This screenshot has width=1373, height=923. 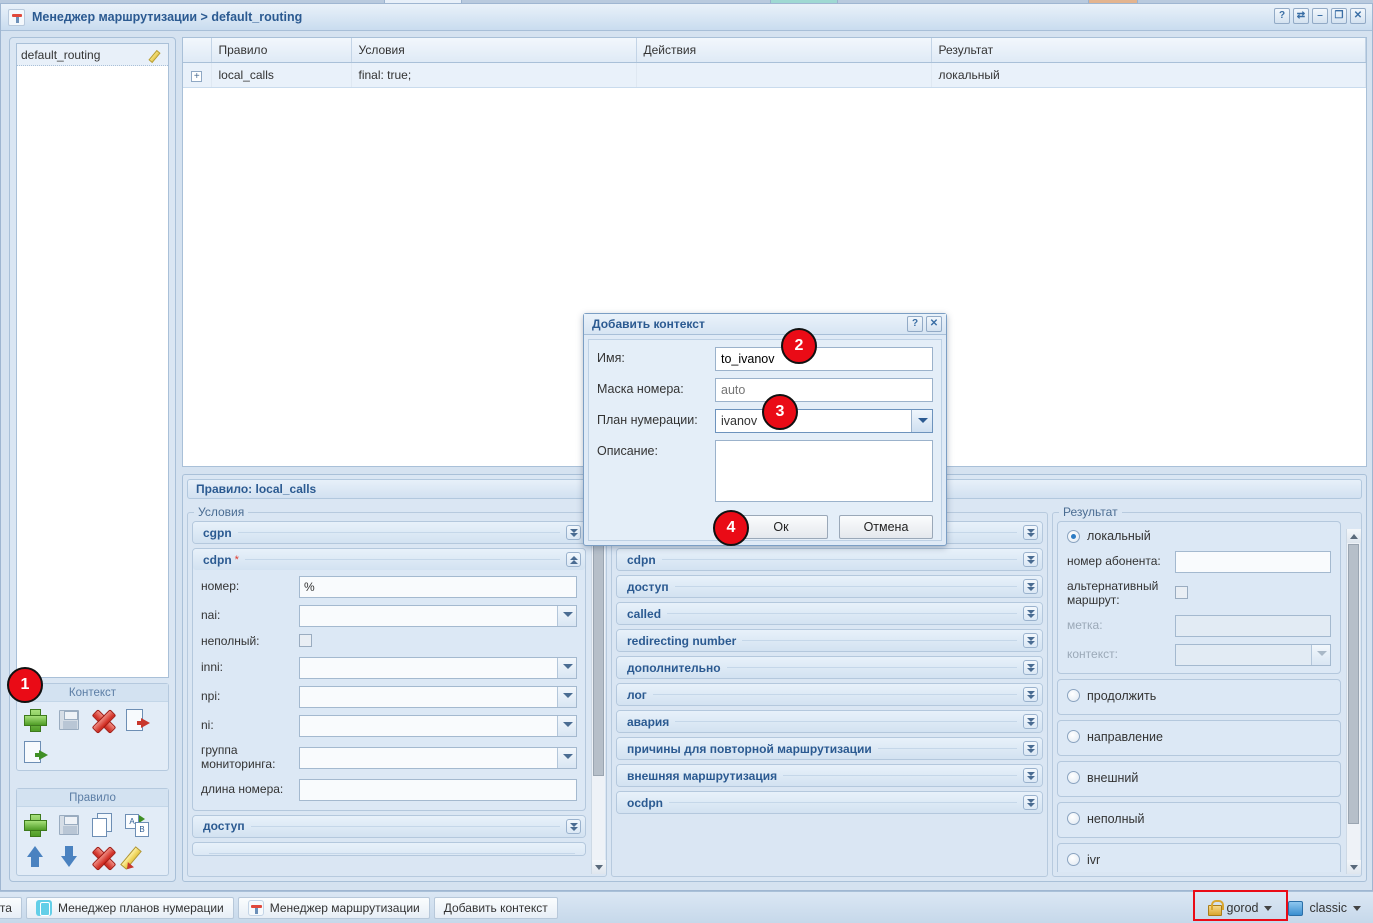 What do you see at coordinates (438, 757) in the screenshot?
I see `monitoring-group-select` at bounding box center [438, 757].